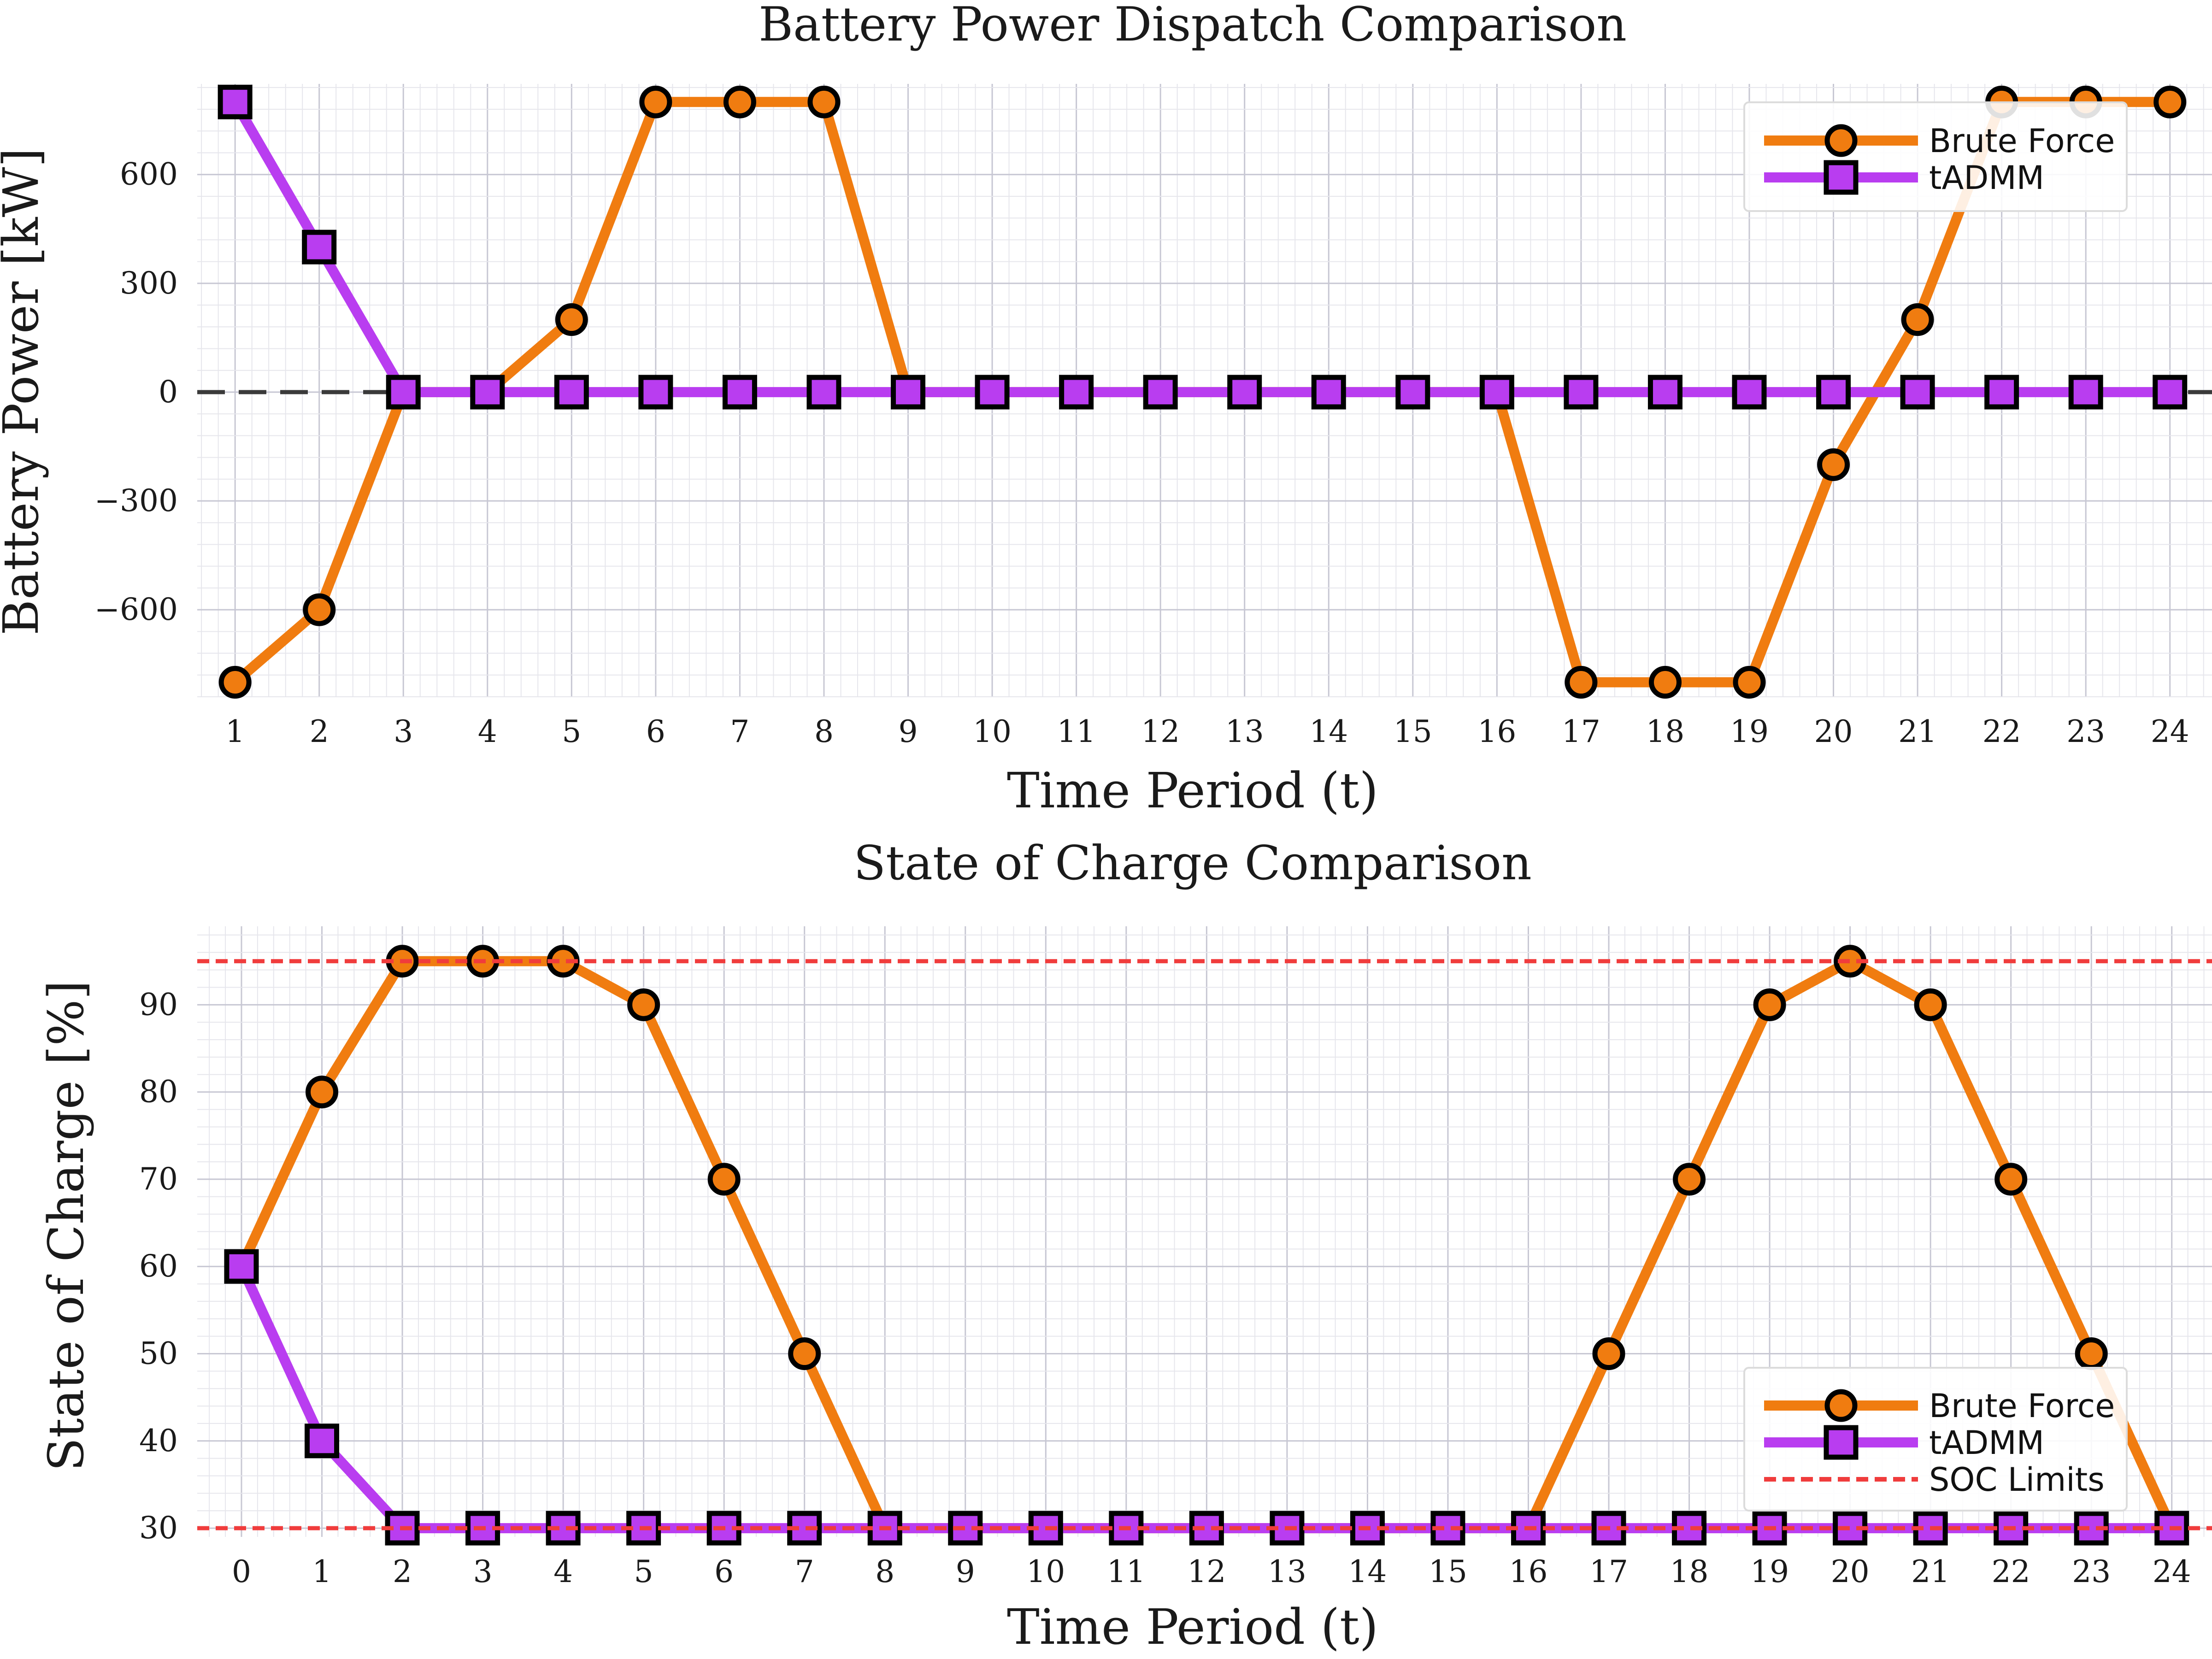  What do you see at coordinates (487, 731) in the screenshot?
I see `power-x-tick-label: 4` at bounding box center [487, 731].